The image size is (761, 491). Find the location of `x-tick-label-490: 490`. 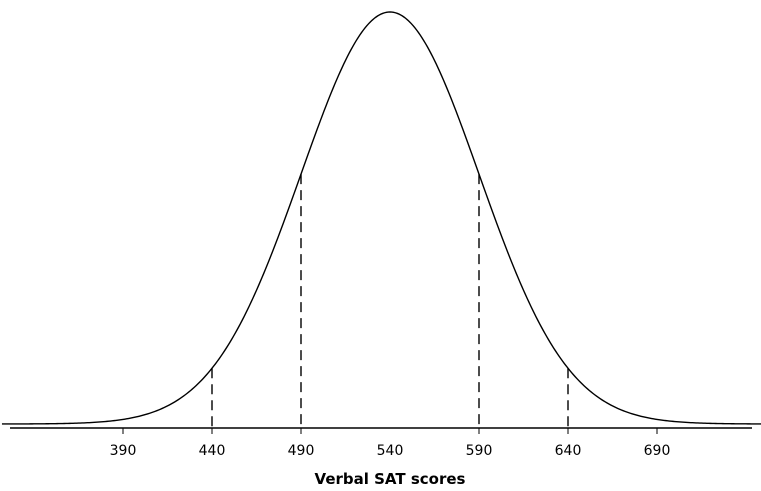

x-tick-label-490: 490 is located at coordinates (301, 451).